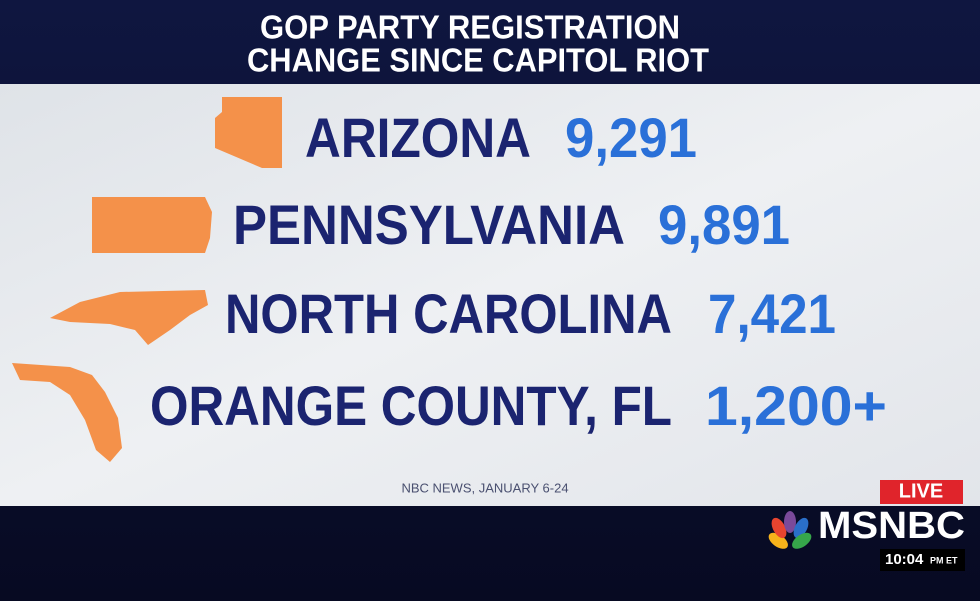 This screenshot has height=601, width=980. Describe the element at coordinates (631, 137) in the screenshot. I see `row-value: 9,291` at that location.